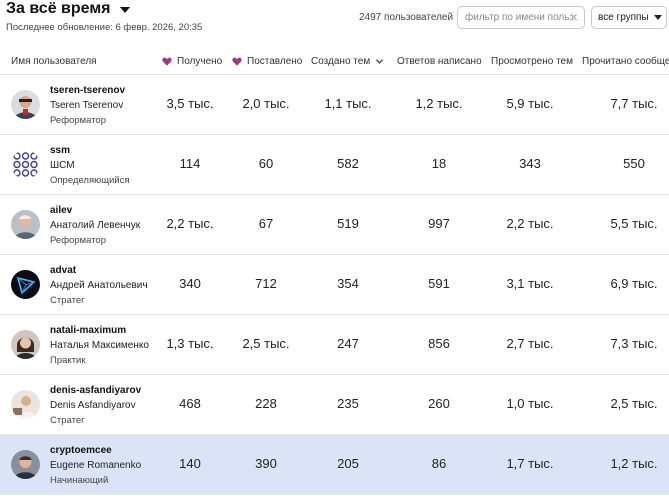  Describe the element at coordinates (266, 223) in the screenshot. I see `given-value: 67` at that location.